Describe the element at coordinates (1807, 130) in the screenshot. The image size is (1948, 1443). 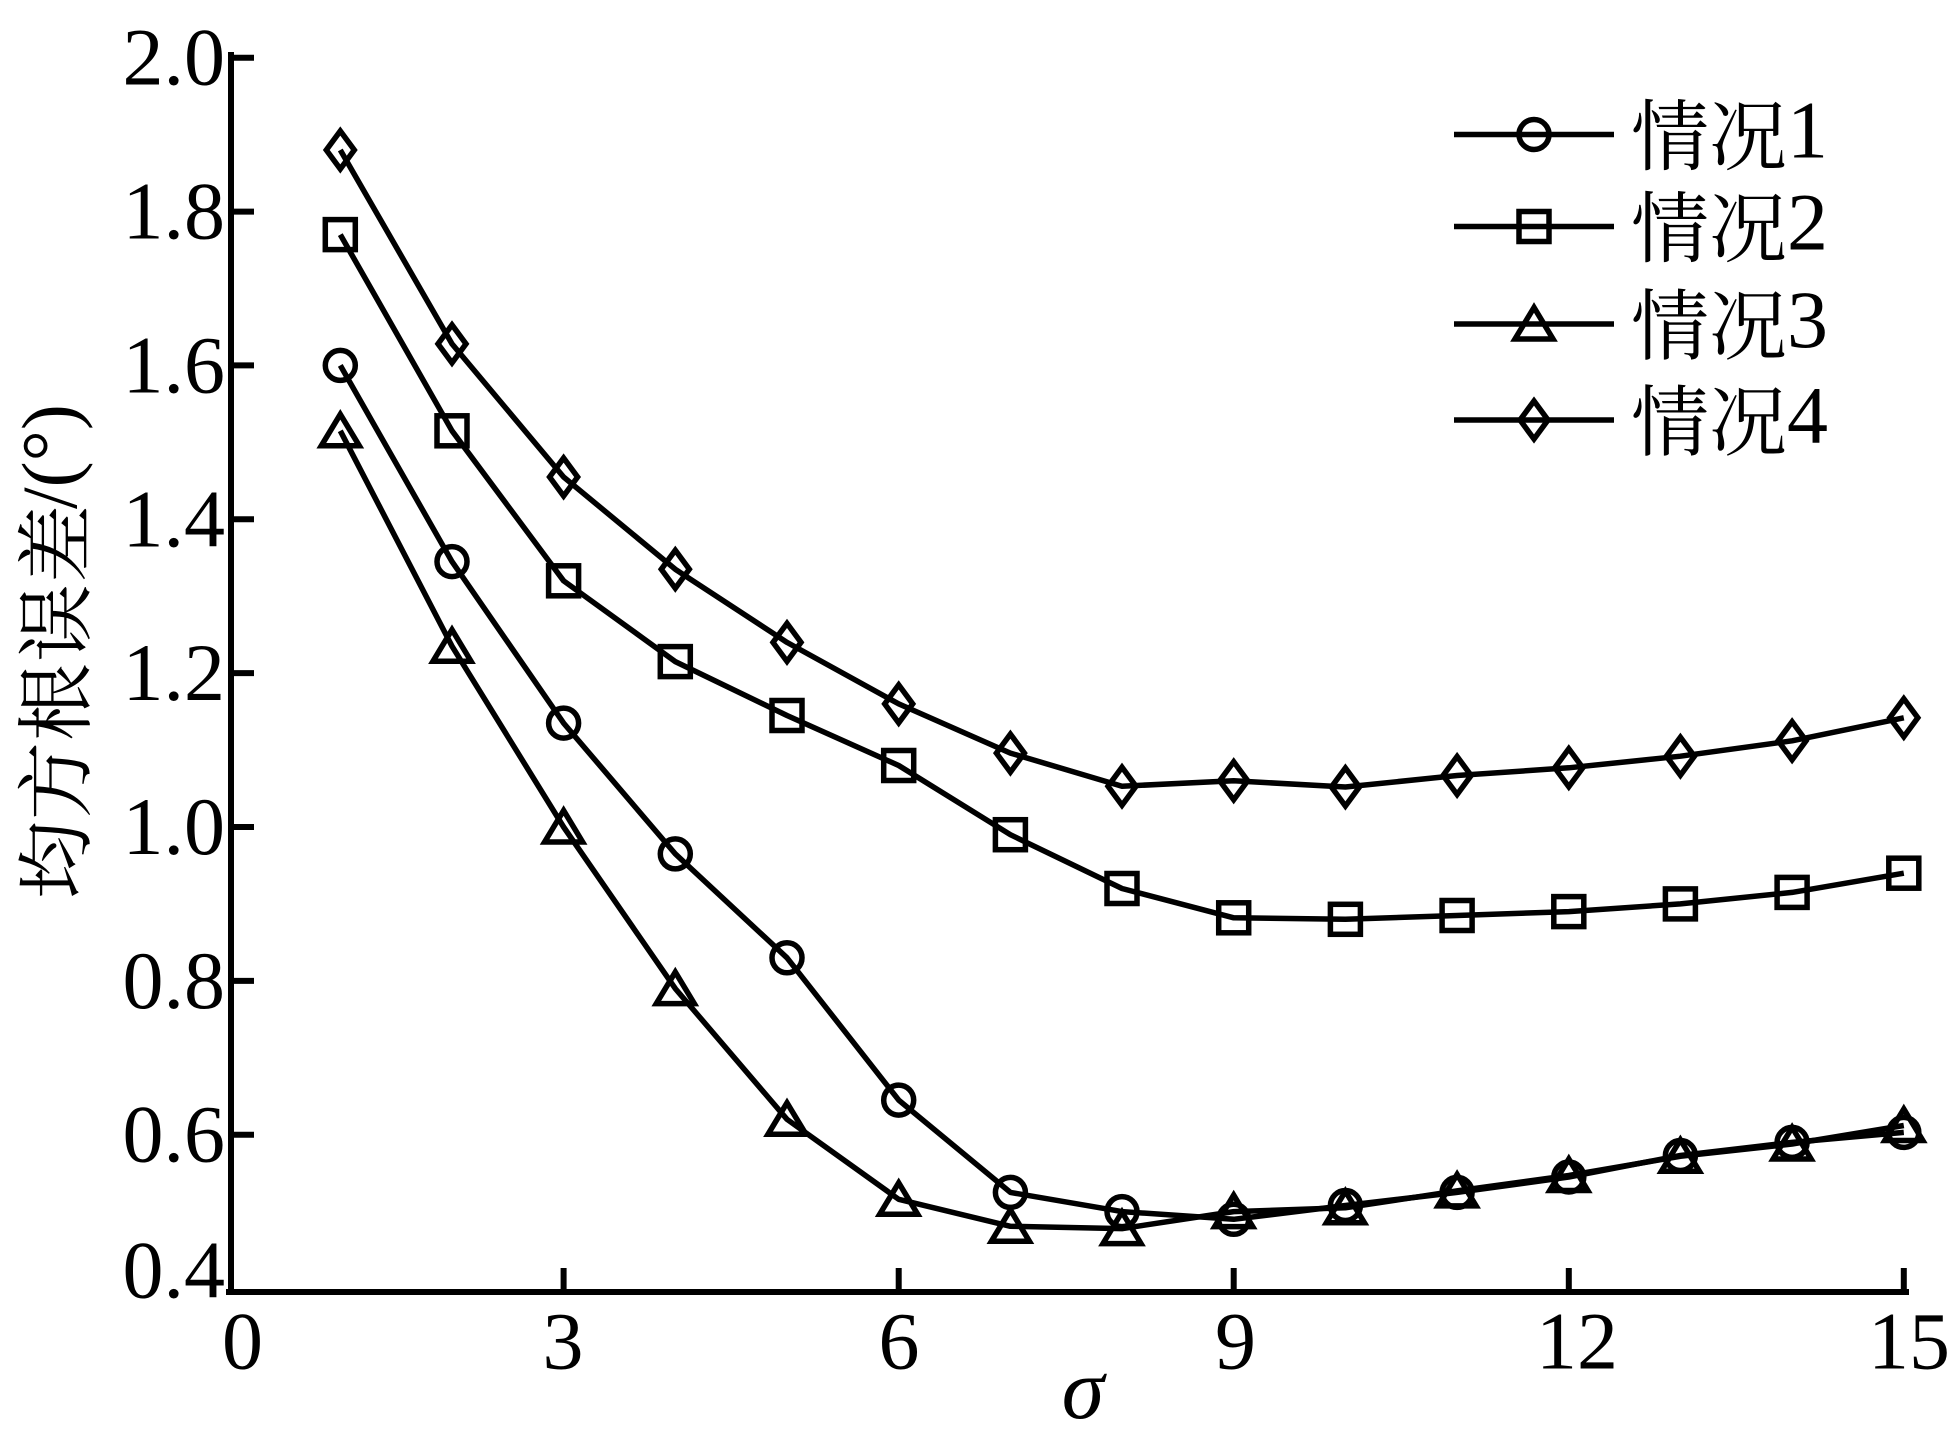
I see `svg-text: 1` at that location.